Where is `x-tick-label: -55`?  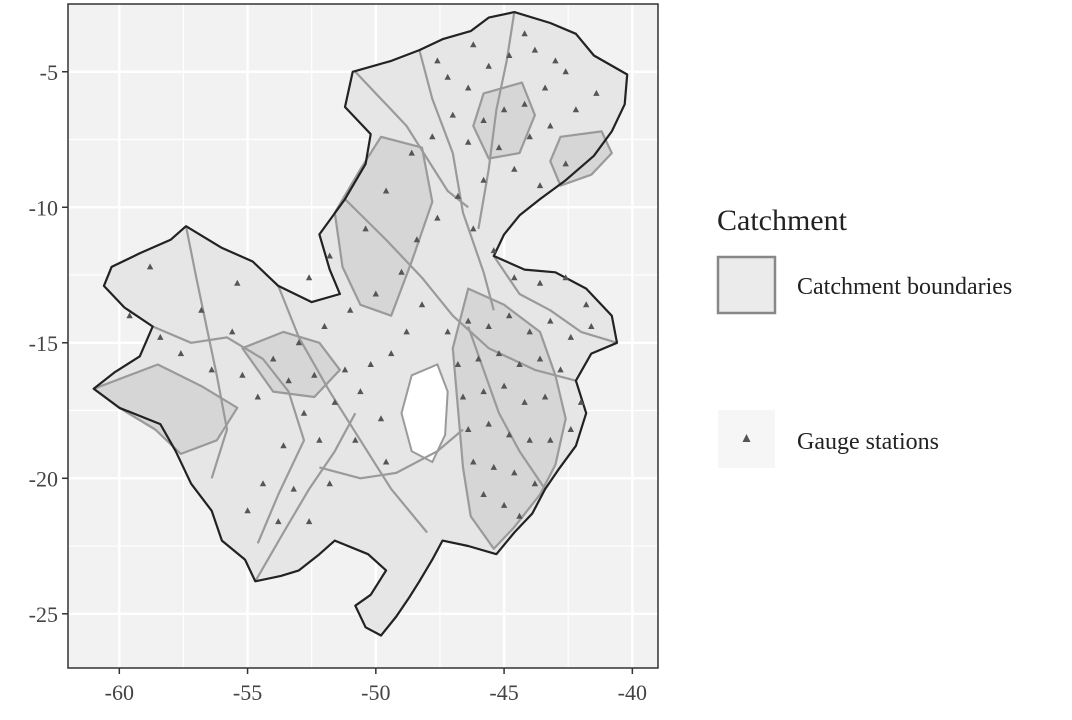 x-tick-label: -55 is located at coordinates (247, 692).